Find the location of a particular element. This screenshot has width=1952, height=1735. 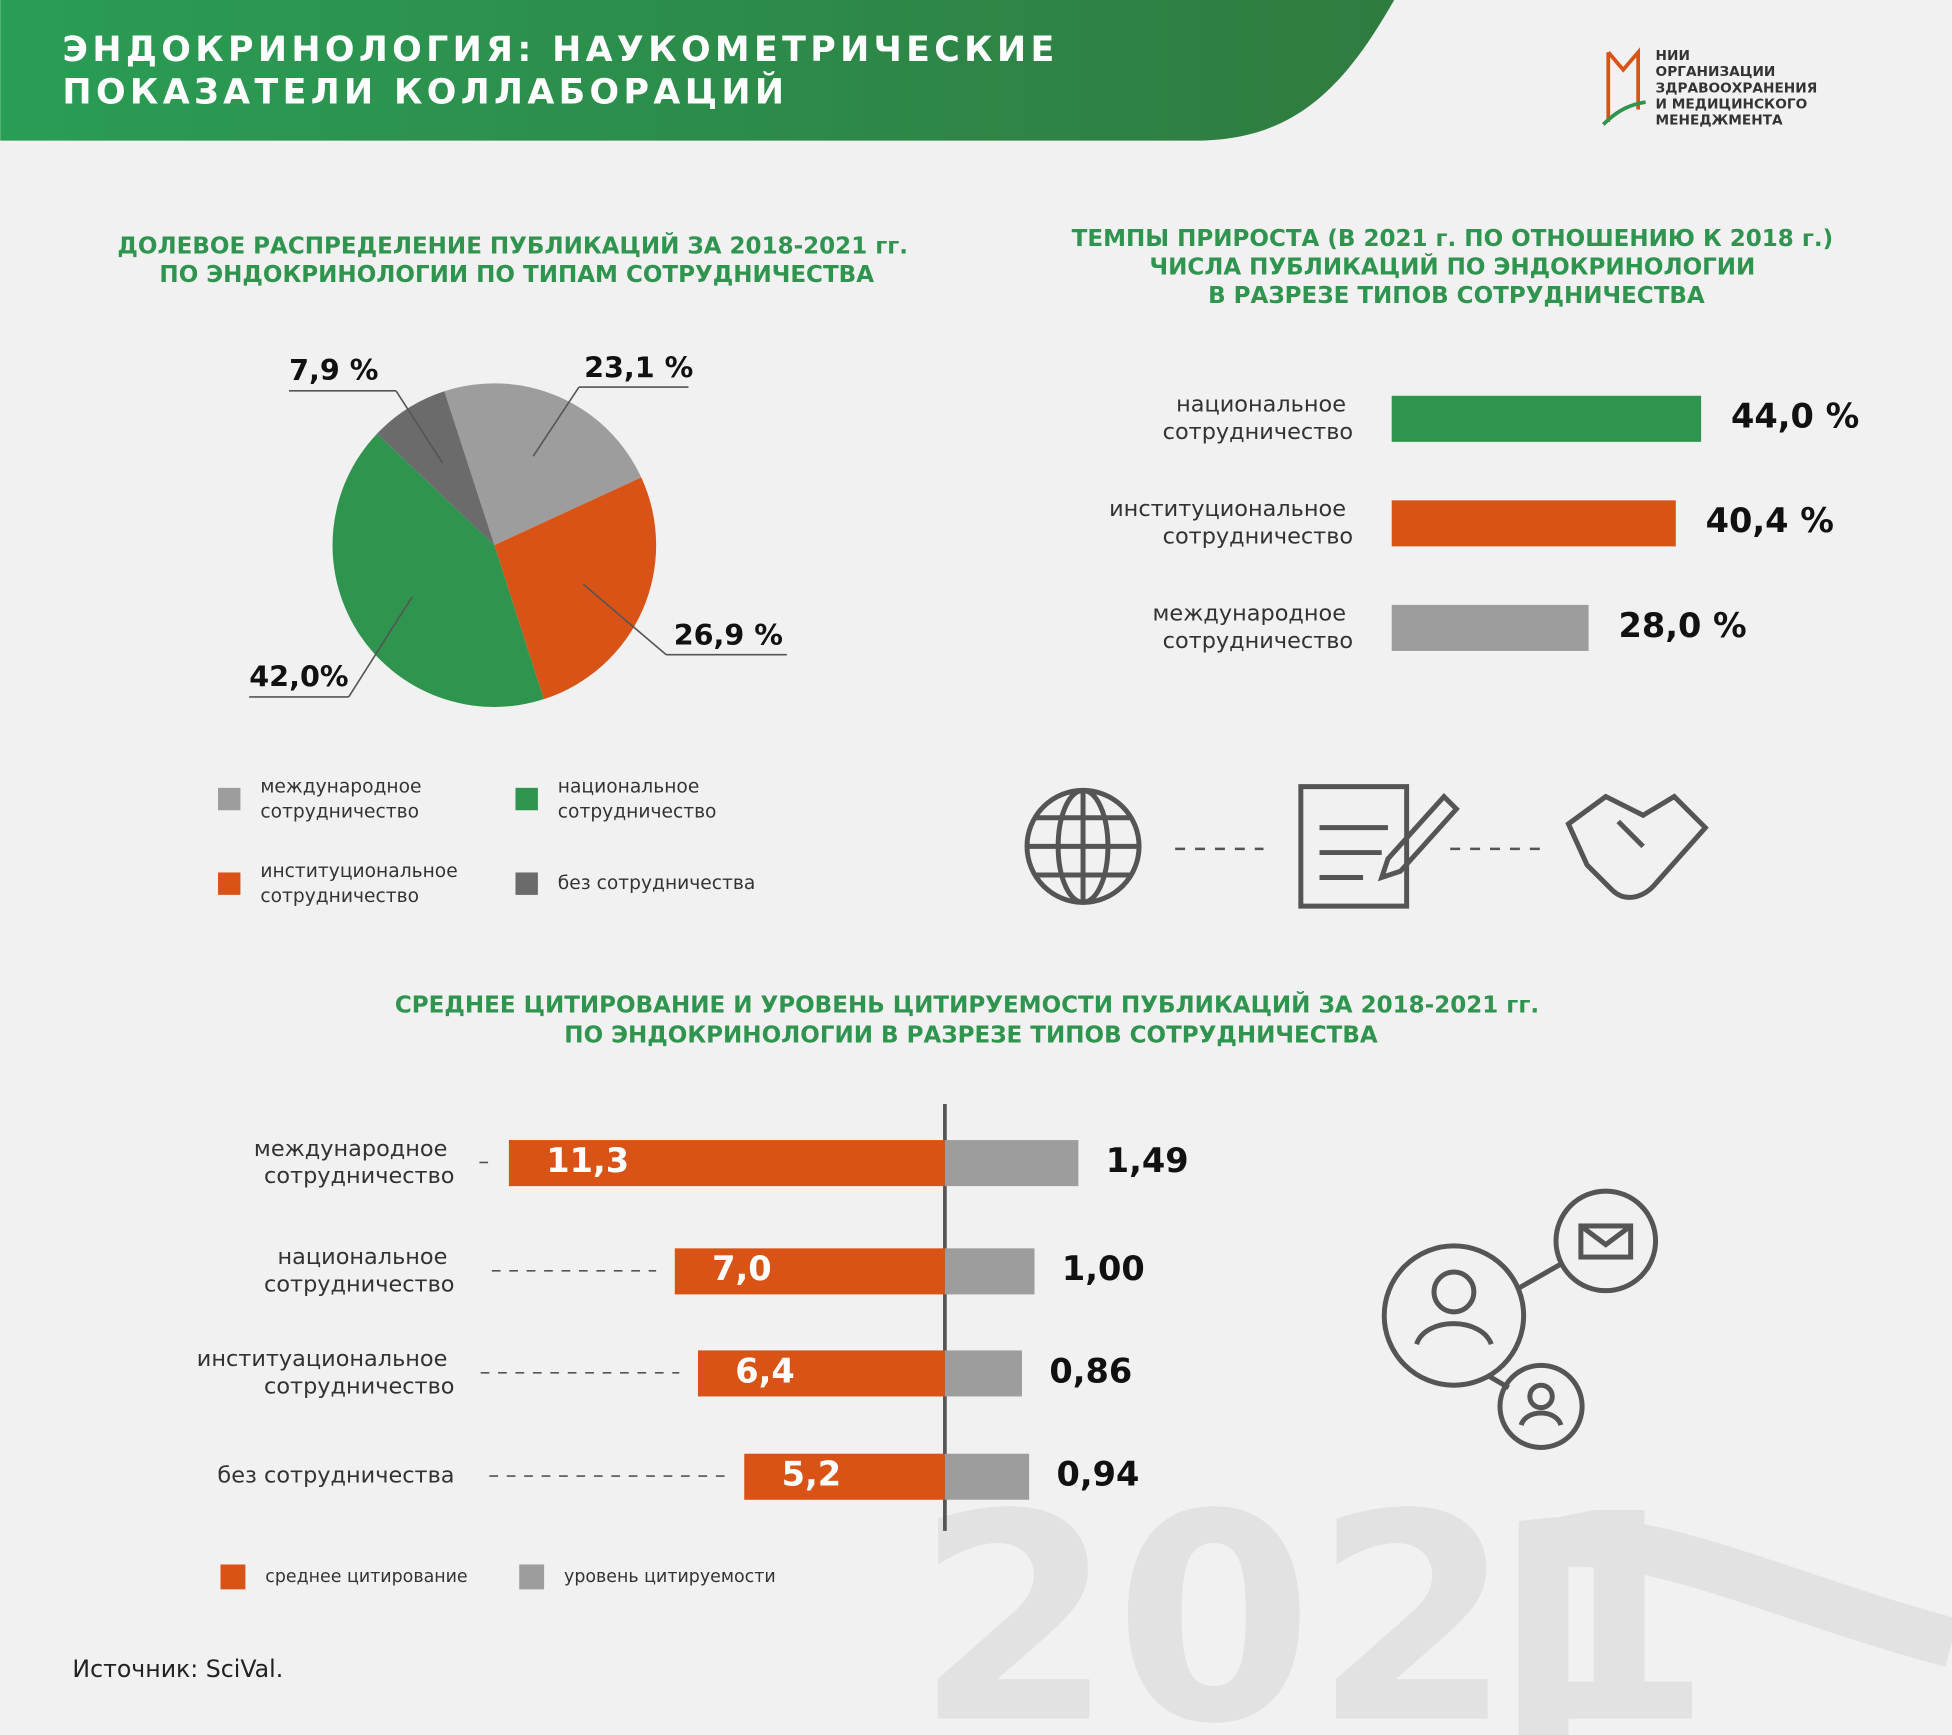

value-label: 1,49 is located at coordinates (1147, 1160).